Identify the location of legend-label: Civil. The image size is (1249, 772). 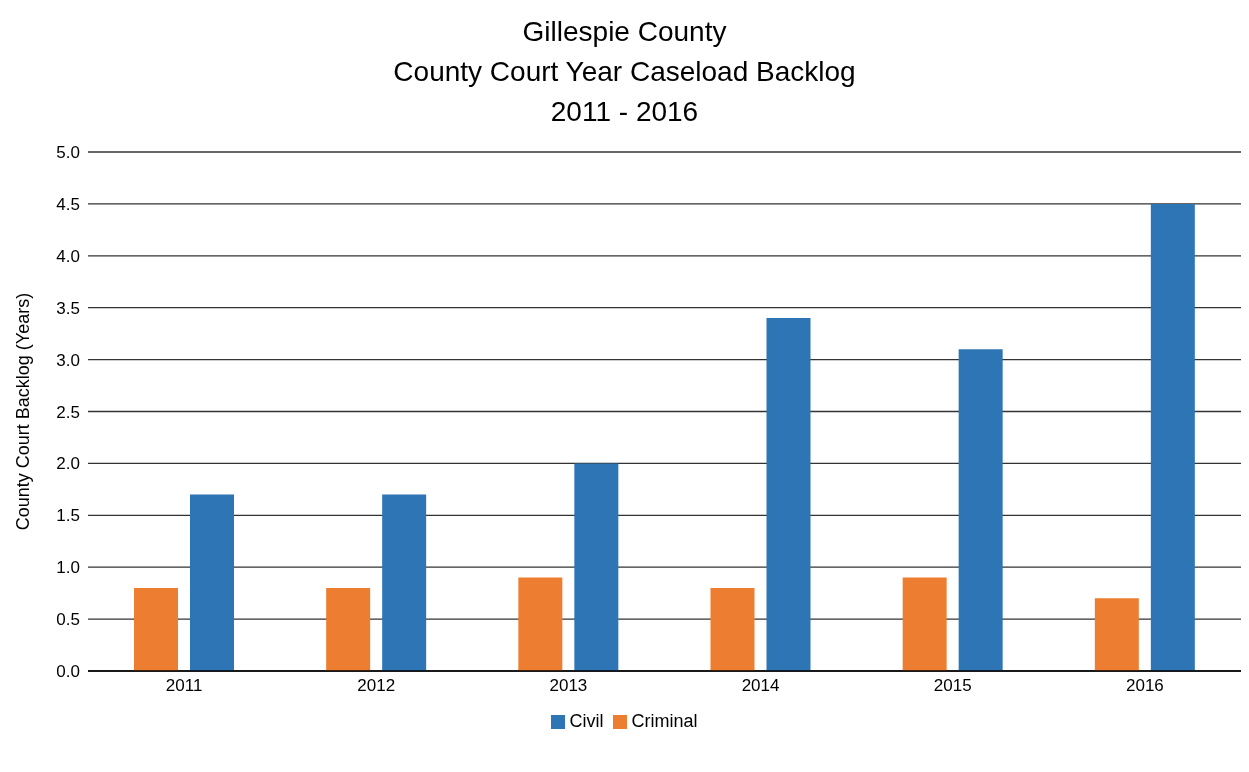
(586, 721).